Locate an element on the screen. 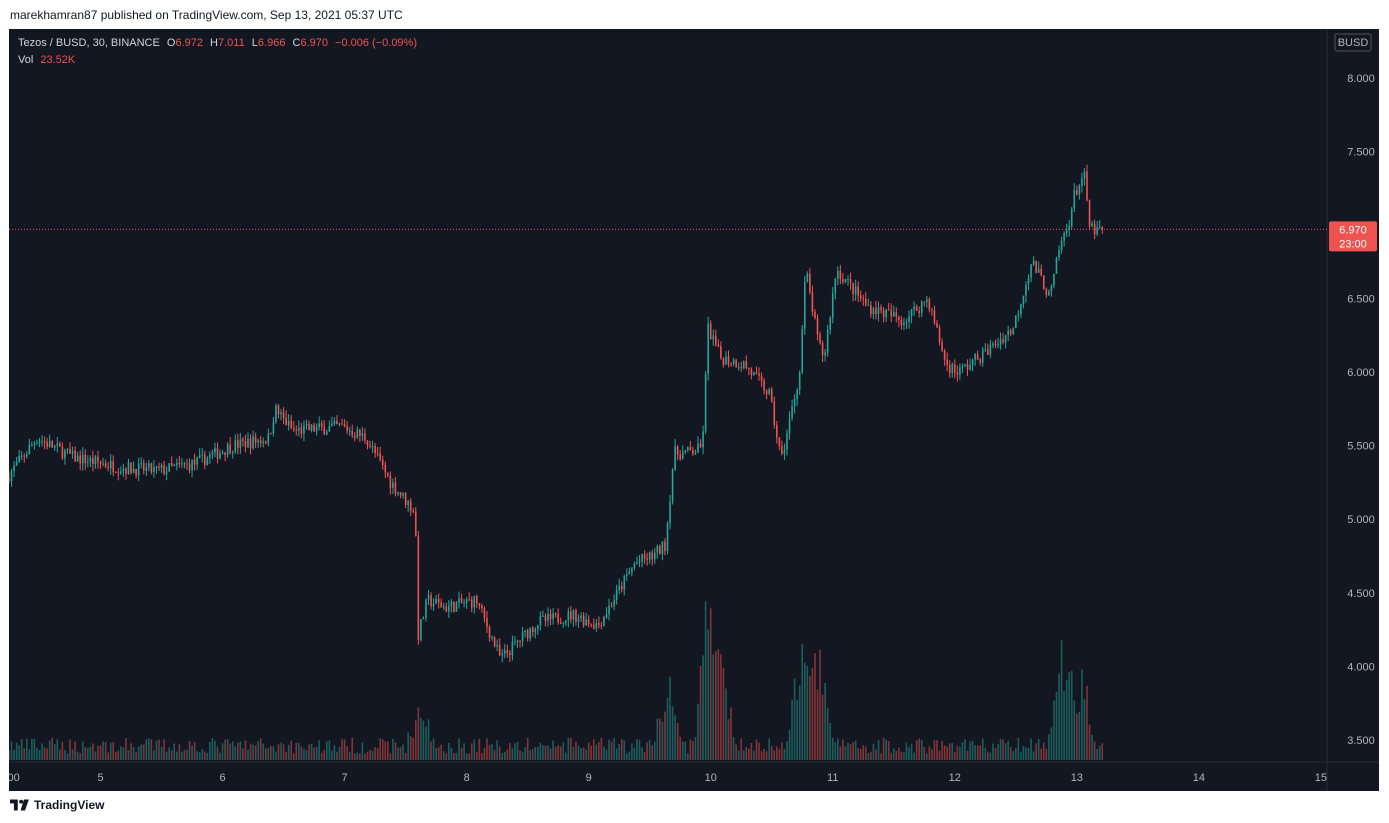  symbol-label: Tezos / BUSD, 30, BINANCE is located at coordinates (89, 43).